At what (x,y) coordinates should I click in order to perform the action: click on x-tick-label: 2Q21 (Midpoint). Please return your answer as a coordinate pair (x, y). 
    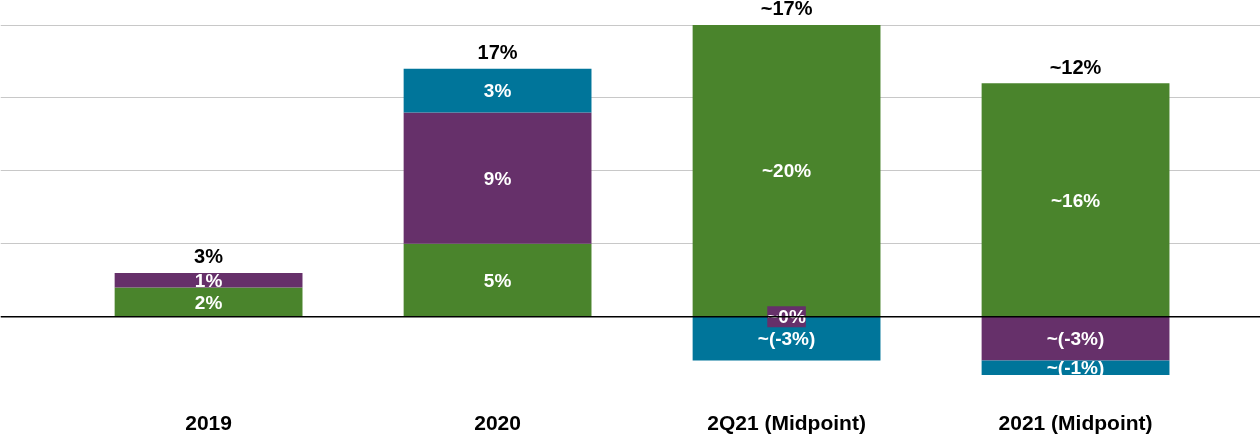
    Looking at the image, I should click on (786, 422).